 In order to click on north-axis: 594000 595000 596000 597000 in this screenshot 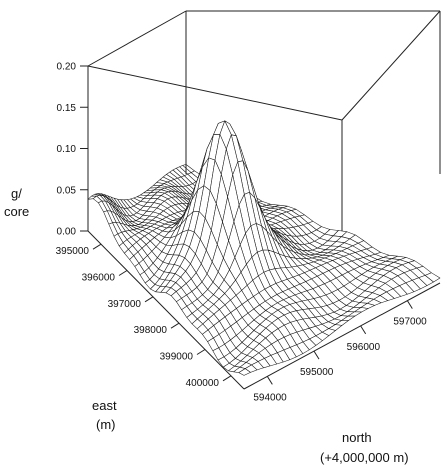, I will do `click(342, 342)`.